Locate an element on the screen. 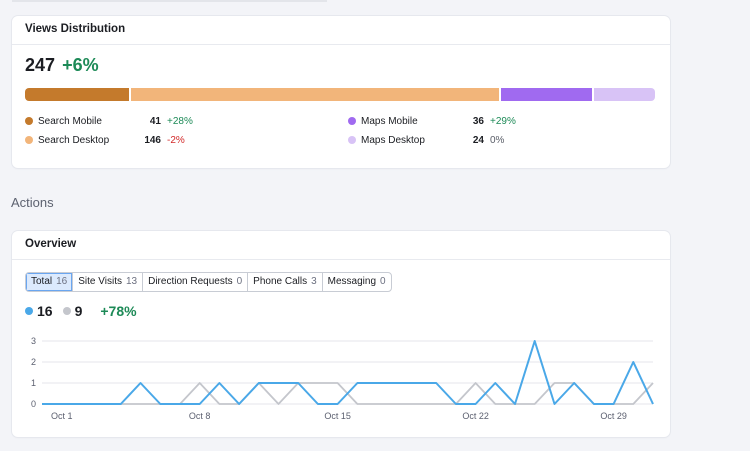 The width and height of the screenshot is (750, 451). tab-phone-calls: Phone Calls 3 is located at coordinates (285, 282).